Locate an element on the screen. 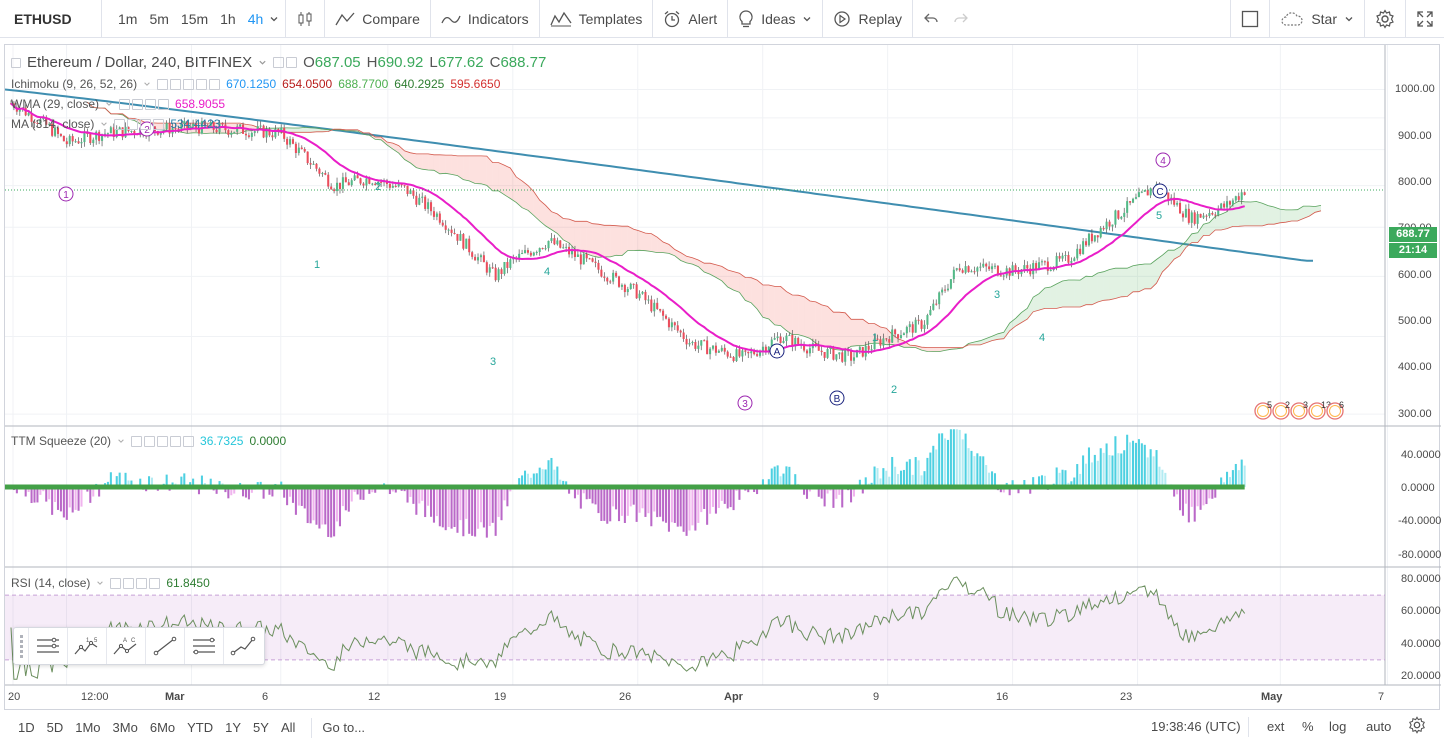 The image size is (1444, 743). wave-label-circled: B is located at coordinates (837, 399).